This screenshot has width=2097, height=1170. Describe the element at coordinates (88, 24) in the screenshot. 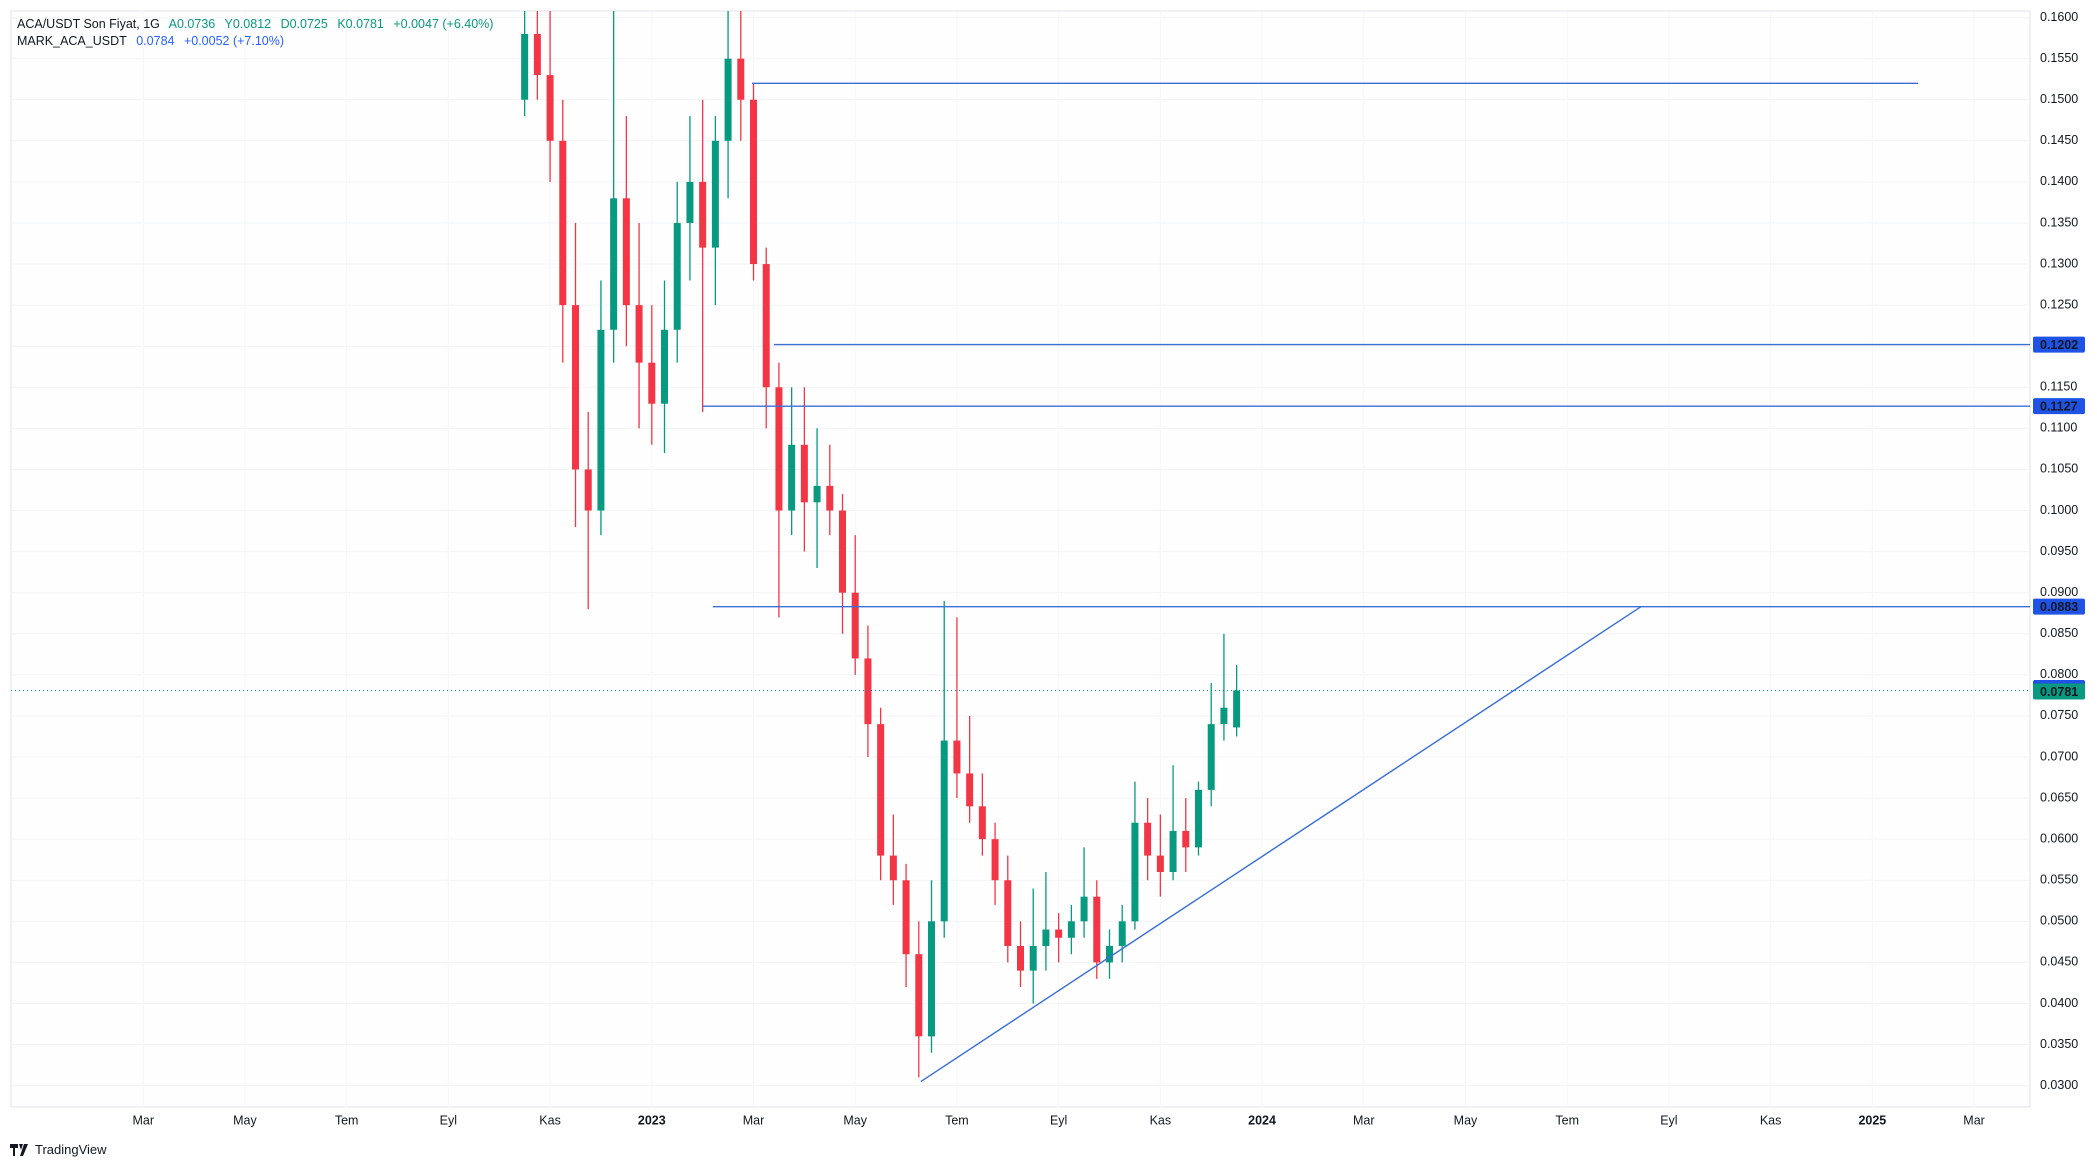

I see `symbol-title: ACA/USDT Son Fiyat, 1G` at that location.